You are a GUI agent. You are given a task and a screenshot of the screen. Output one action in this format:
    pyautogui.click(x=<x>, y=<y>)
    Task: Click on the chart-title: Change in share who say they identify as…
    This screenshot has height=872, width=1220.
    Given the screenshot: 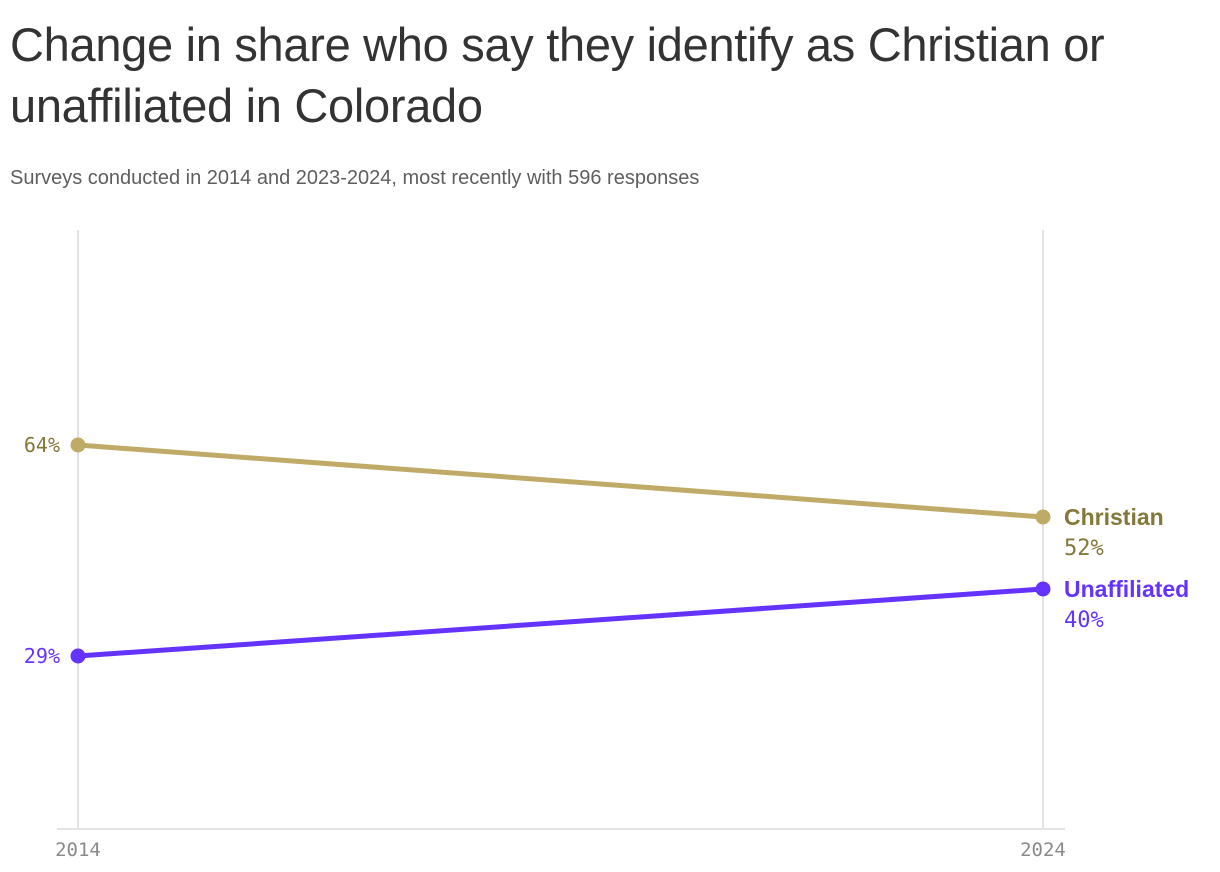 What is the action you would take?
    pyautogui.click(x=557, y=75)
    